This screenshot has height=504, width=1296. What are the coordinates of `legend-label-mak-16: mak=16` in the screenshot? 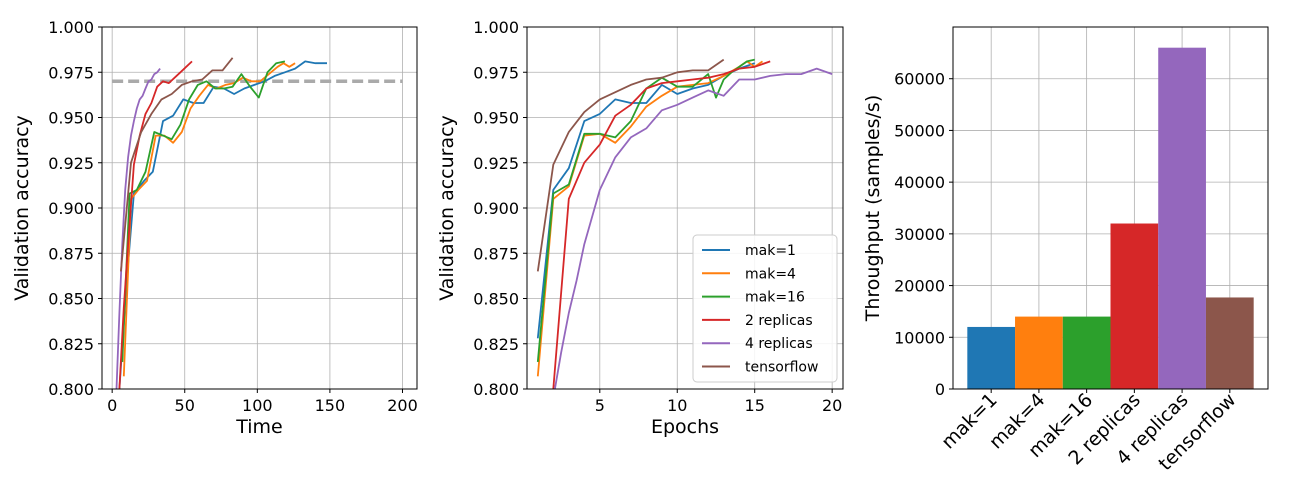 It's located at (775, 298).